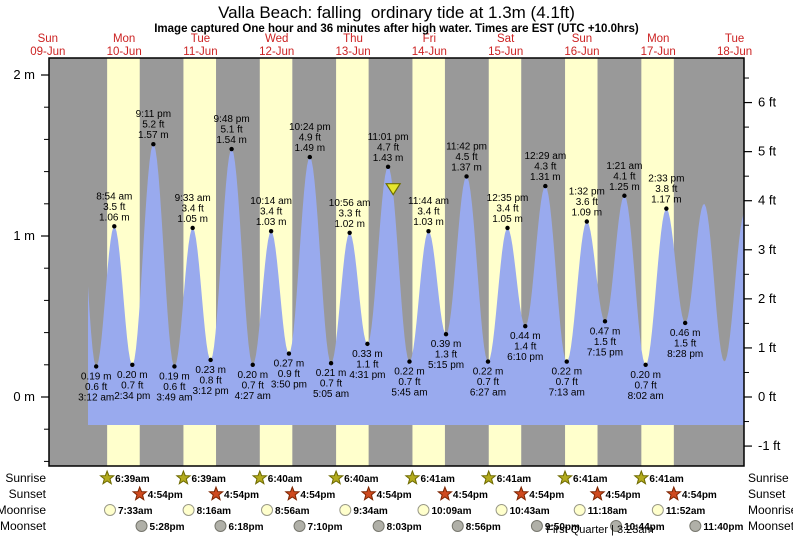 Image resolution: width=793 pixels, height=537 pixels. I want to click on high-tide-annotation: 1.03 m, so click(428, 222).